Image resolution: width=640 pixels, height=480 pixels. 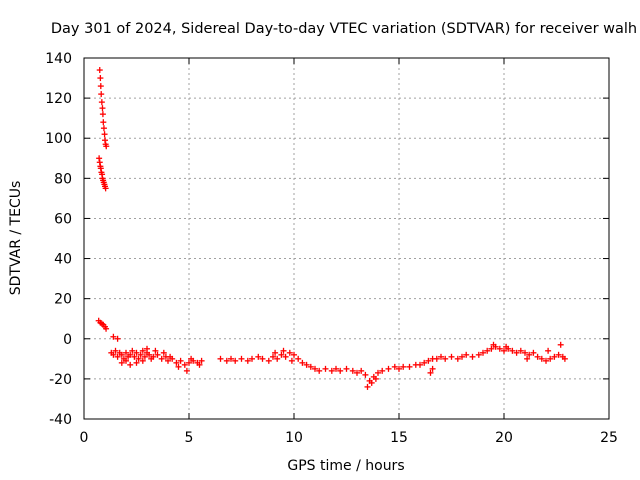 I want to click on y-tick-labels: -40 -20 0 20 40 60 80 100 120 140, so click(x=58, y=239).